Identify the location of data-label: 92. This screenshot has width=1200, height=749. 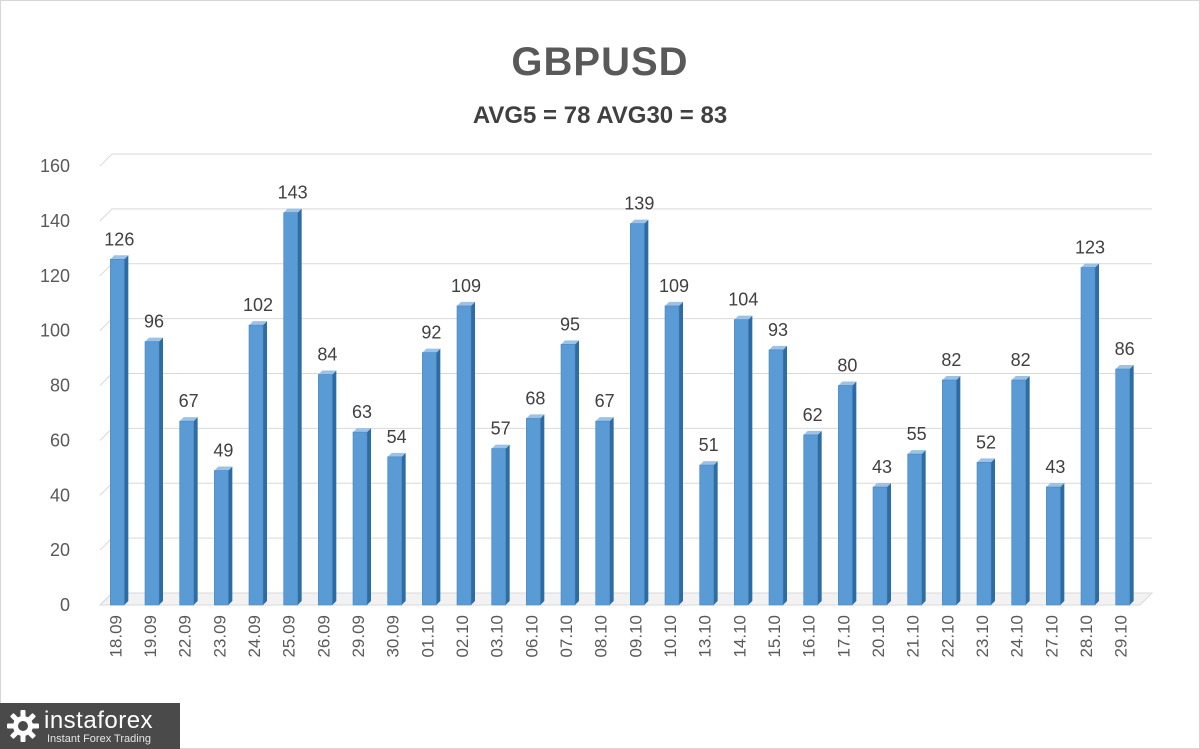
(431, 333).